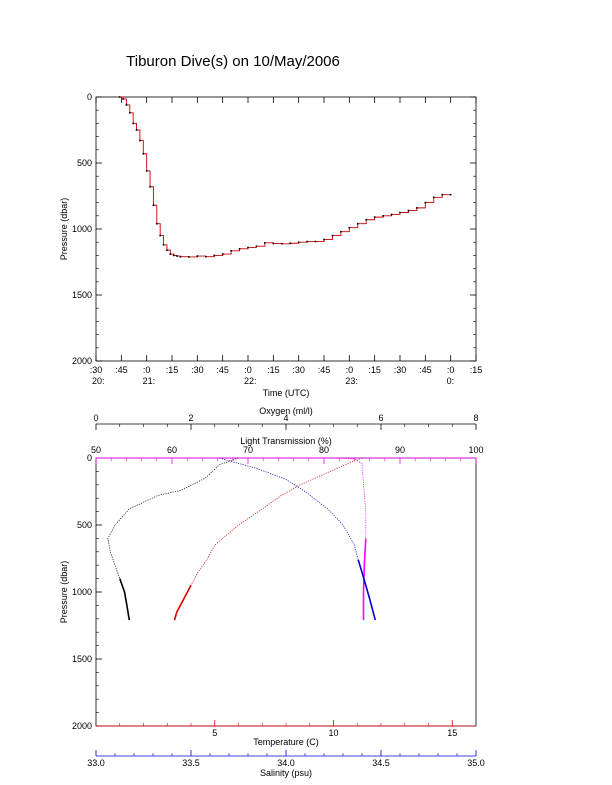  What do you see at coordinates (82, 295) in the screenshot?
I see `dive-track-y-tick-label: 1500` at bounding box center [82, 295].